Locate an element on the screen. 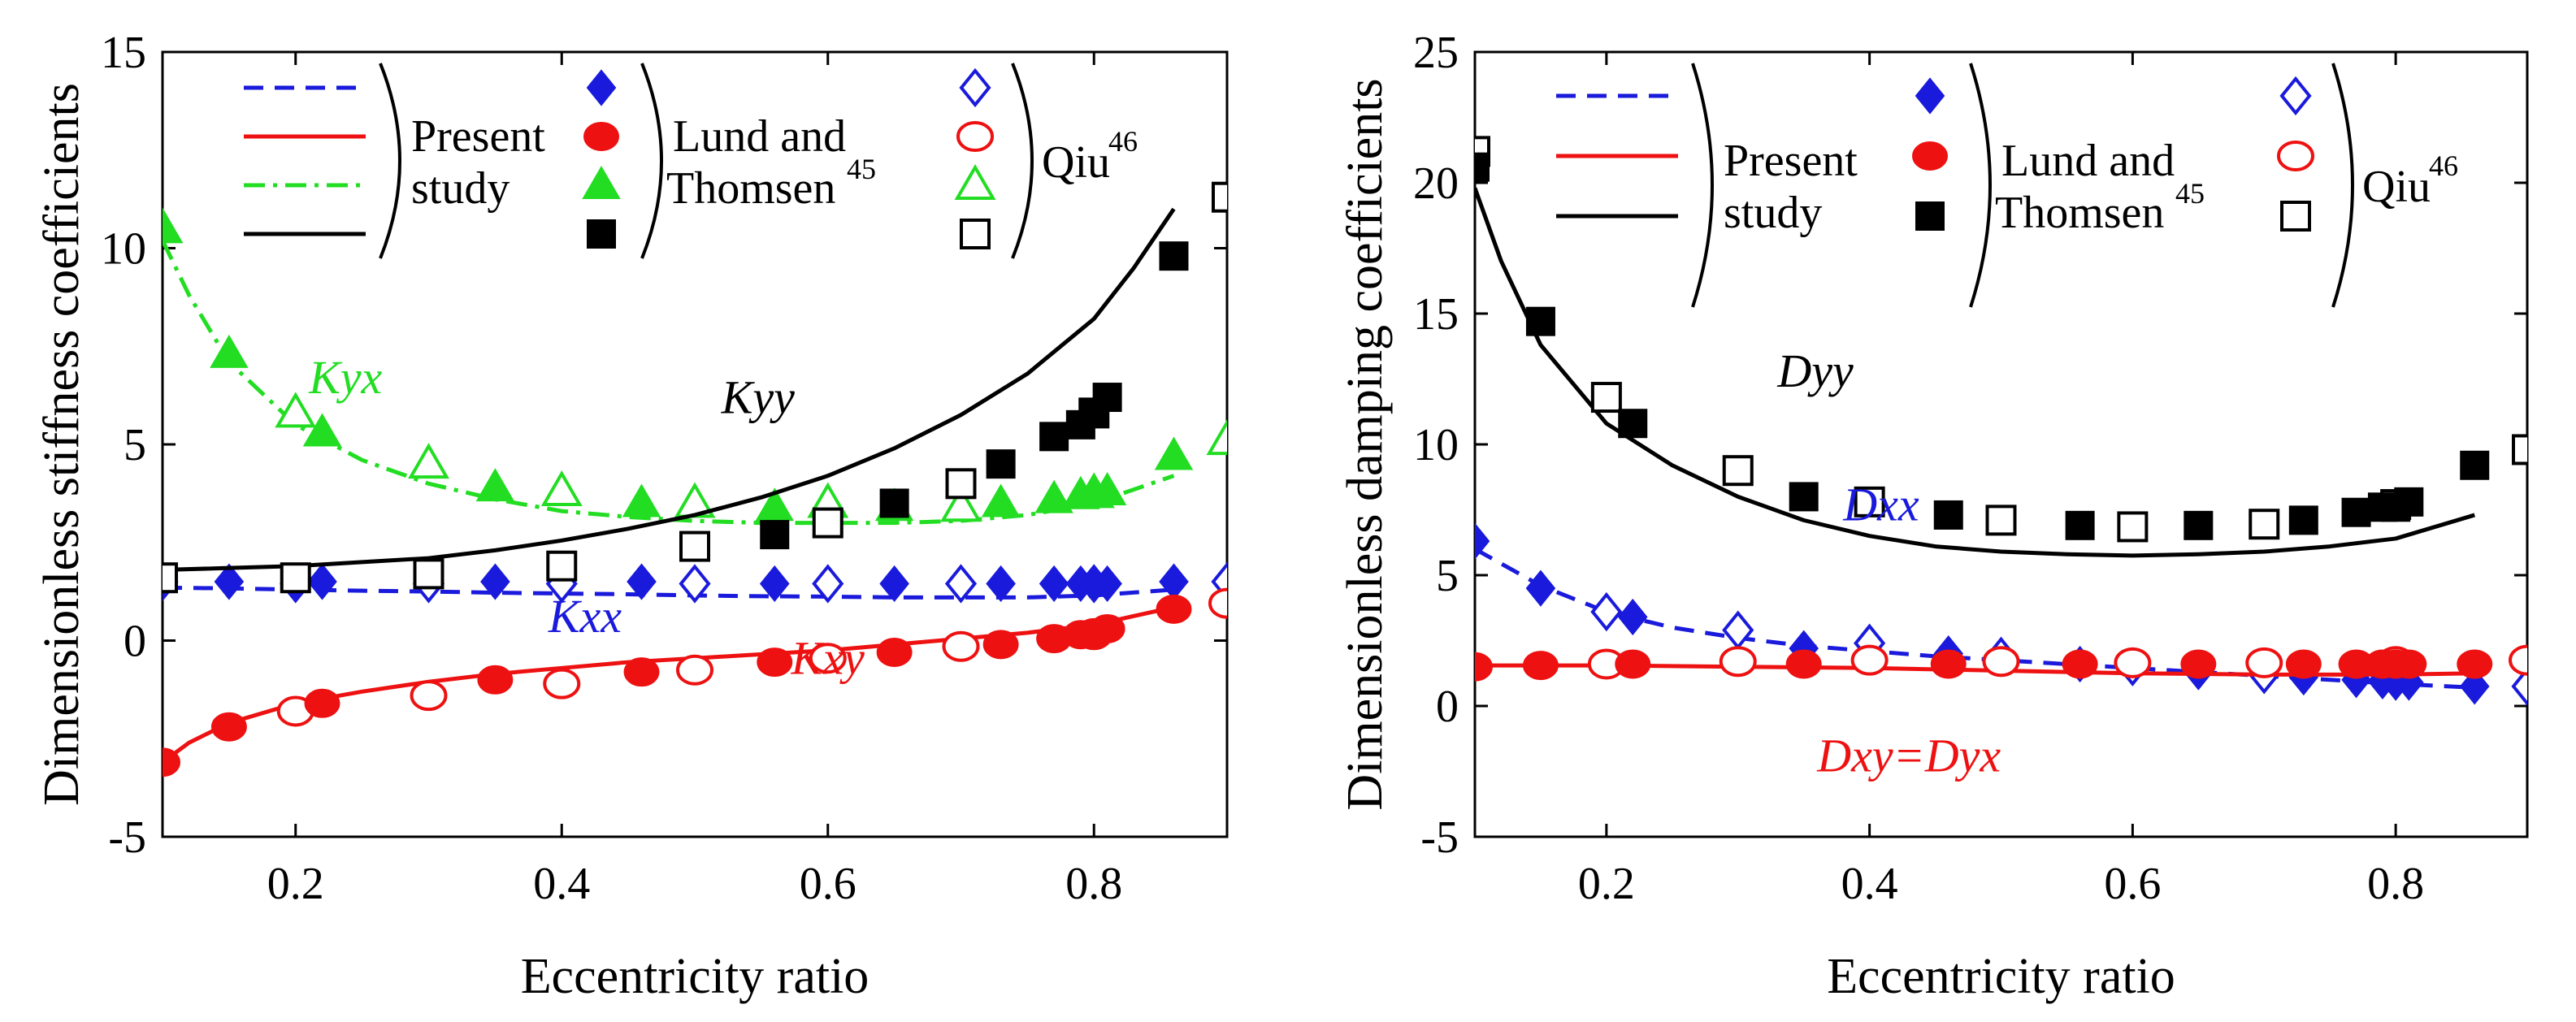 The height and width of the screenshot is (1022, 2576). series-label-kxx: Kxx is located at coordinates (585, 617).